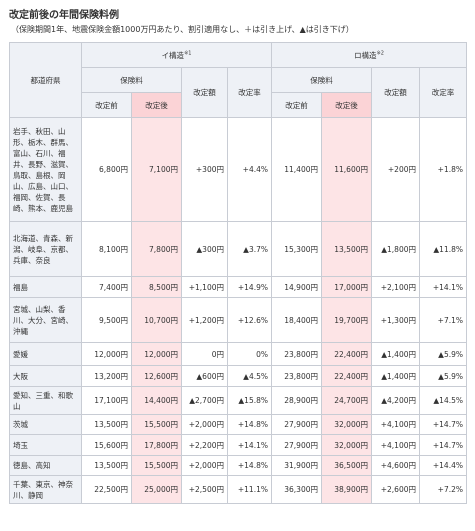 This screenshot has height=531, width=475. I want to click on value-cell: 17,000円, so click(346, 287).